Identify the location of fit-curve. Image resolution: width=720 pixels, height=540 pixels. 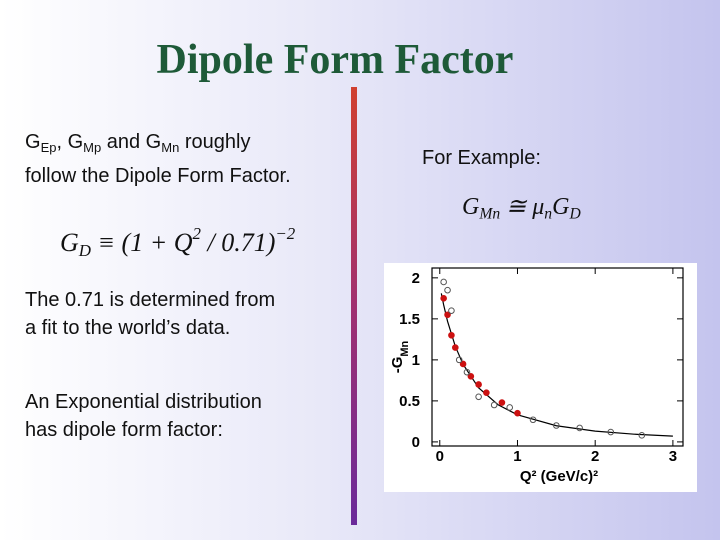
(556, 365).